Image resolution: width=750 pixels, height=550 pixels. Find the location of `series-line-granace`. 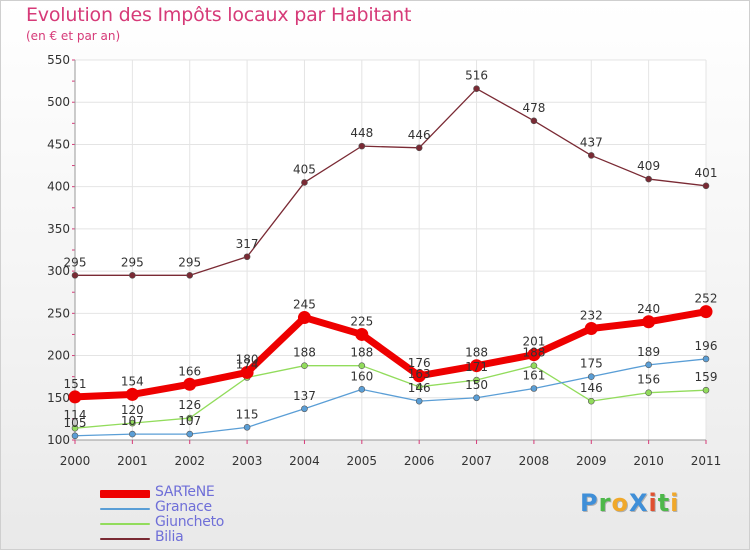

series-line-granace is located at coordinates (390, 397).